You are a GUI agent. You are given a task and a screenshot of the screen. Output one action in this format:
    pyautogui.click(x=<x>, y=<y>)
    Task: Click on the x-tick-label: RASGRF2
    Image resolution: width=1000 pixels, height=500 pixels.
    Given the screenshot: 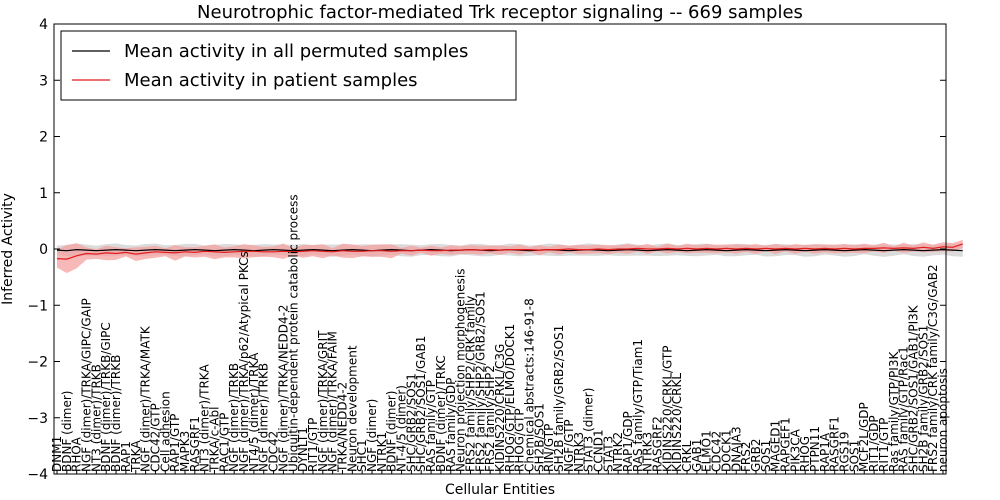 What is the action you would take?
    pyautogui.click(x=658, y=444)
    